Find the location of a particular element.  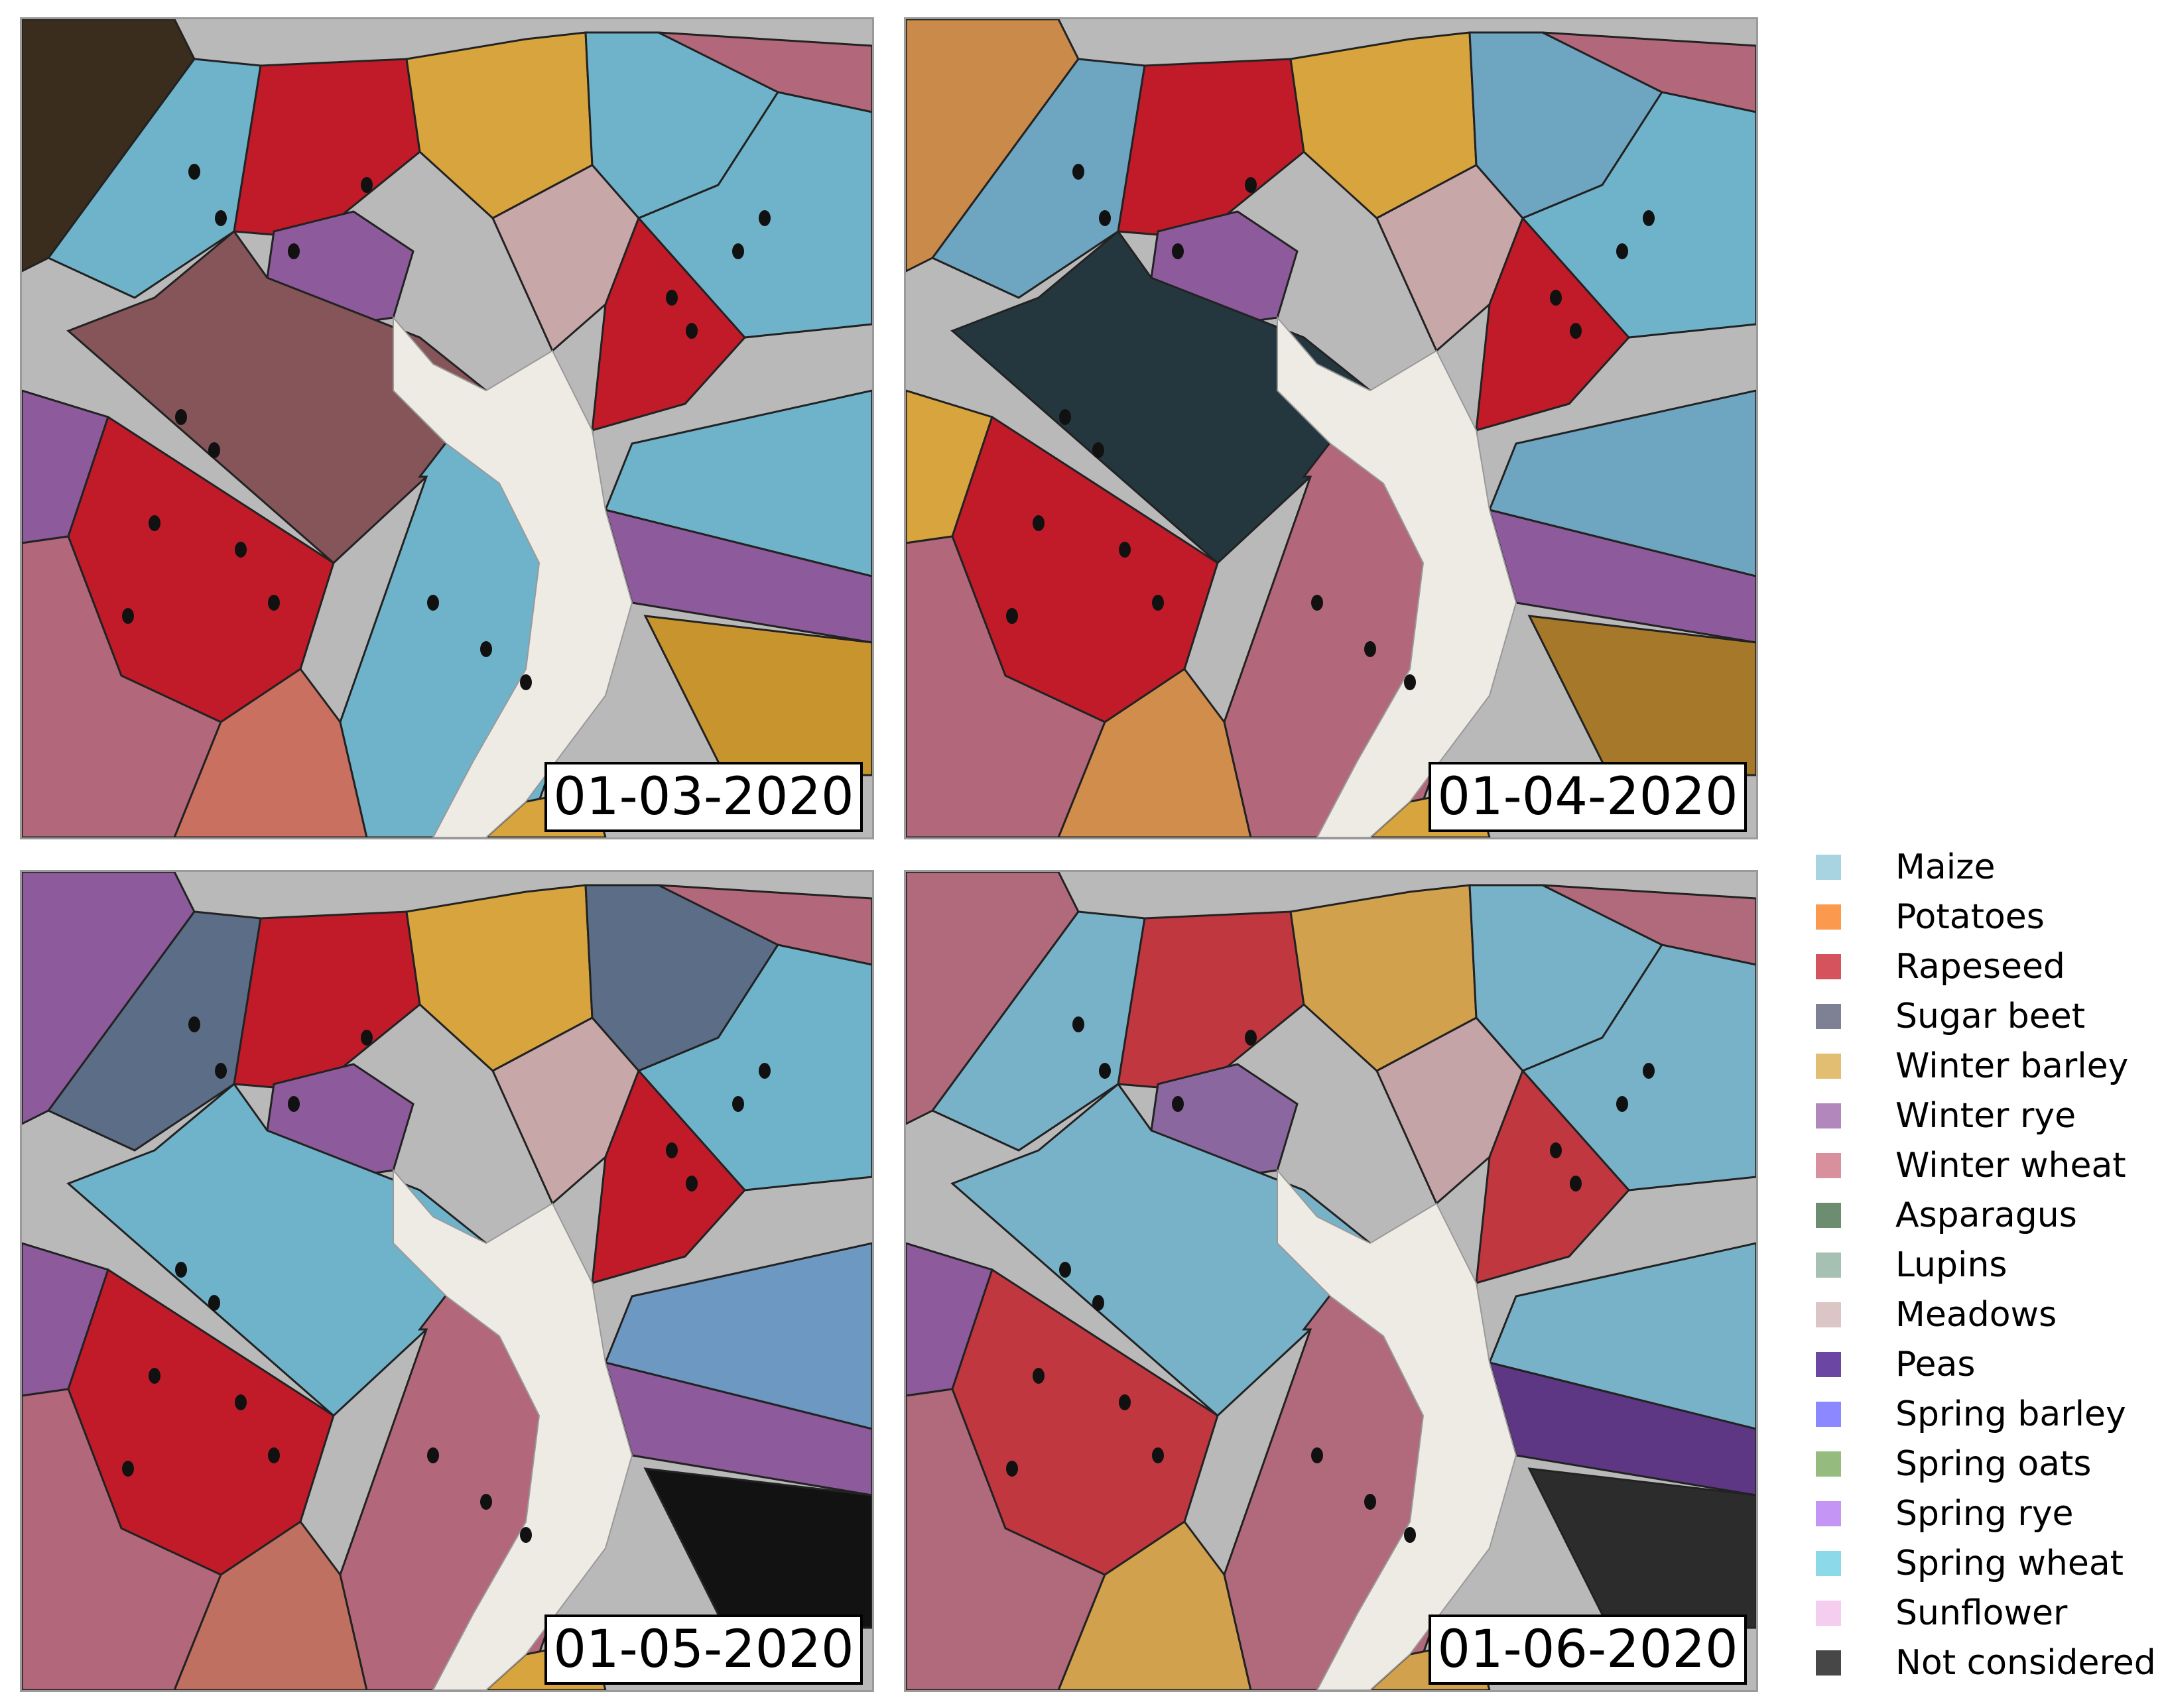

legend-label: Potatoes is located at coordinates (1970, 917).